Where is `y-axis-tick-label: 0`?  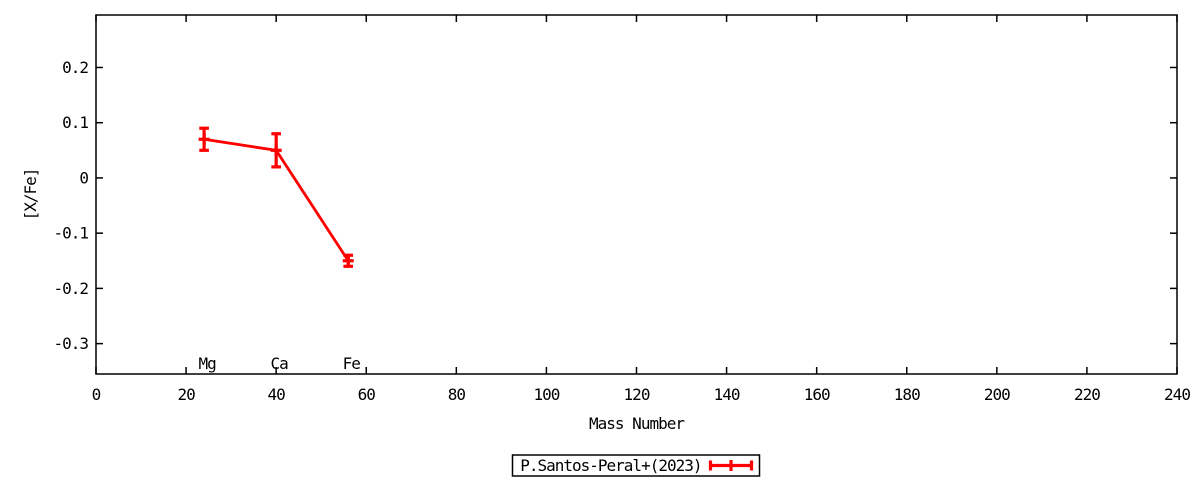 y-axis-tick-label: 0 is located at coordinates (83, 177).